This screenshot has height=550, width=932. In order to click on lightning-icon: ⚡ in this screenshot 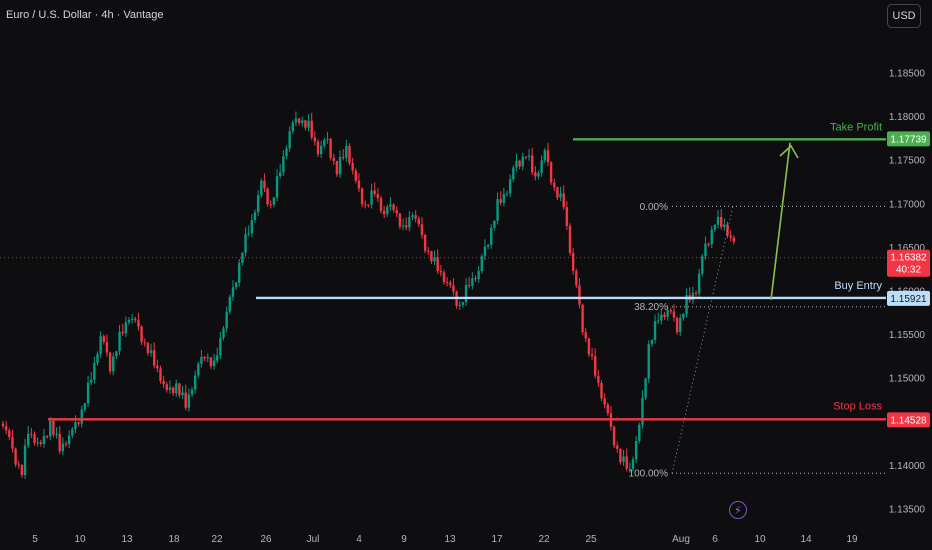, I will do `click(738, 510)`.